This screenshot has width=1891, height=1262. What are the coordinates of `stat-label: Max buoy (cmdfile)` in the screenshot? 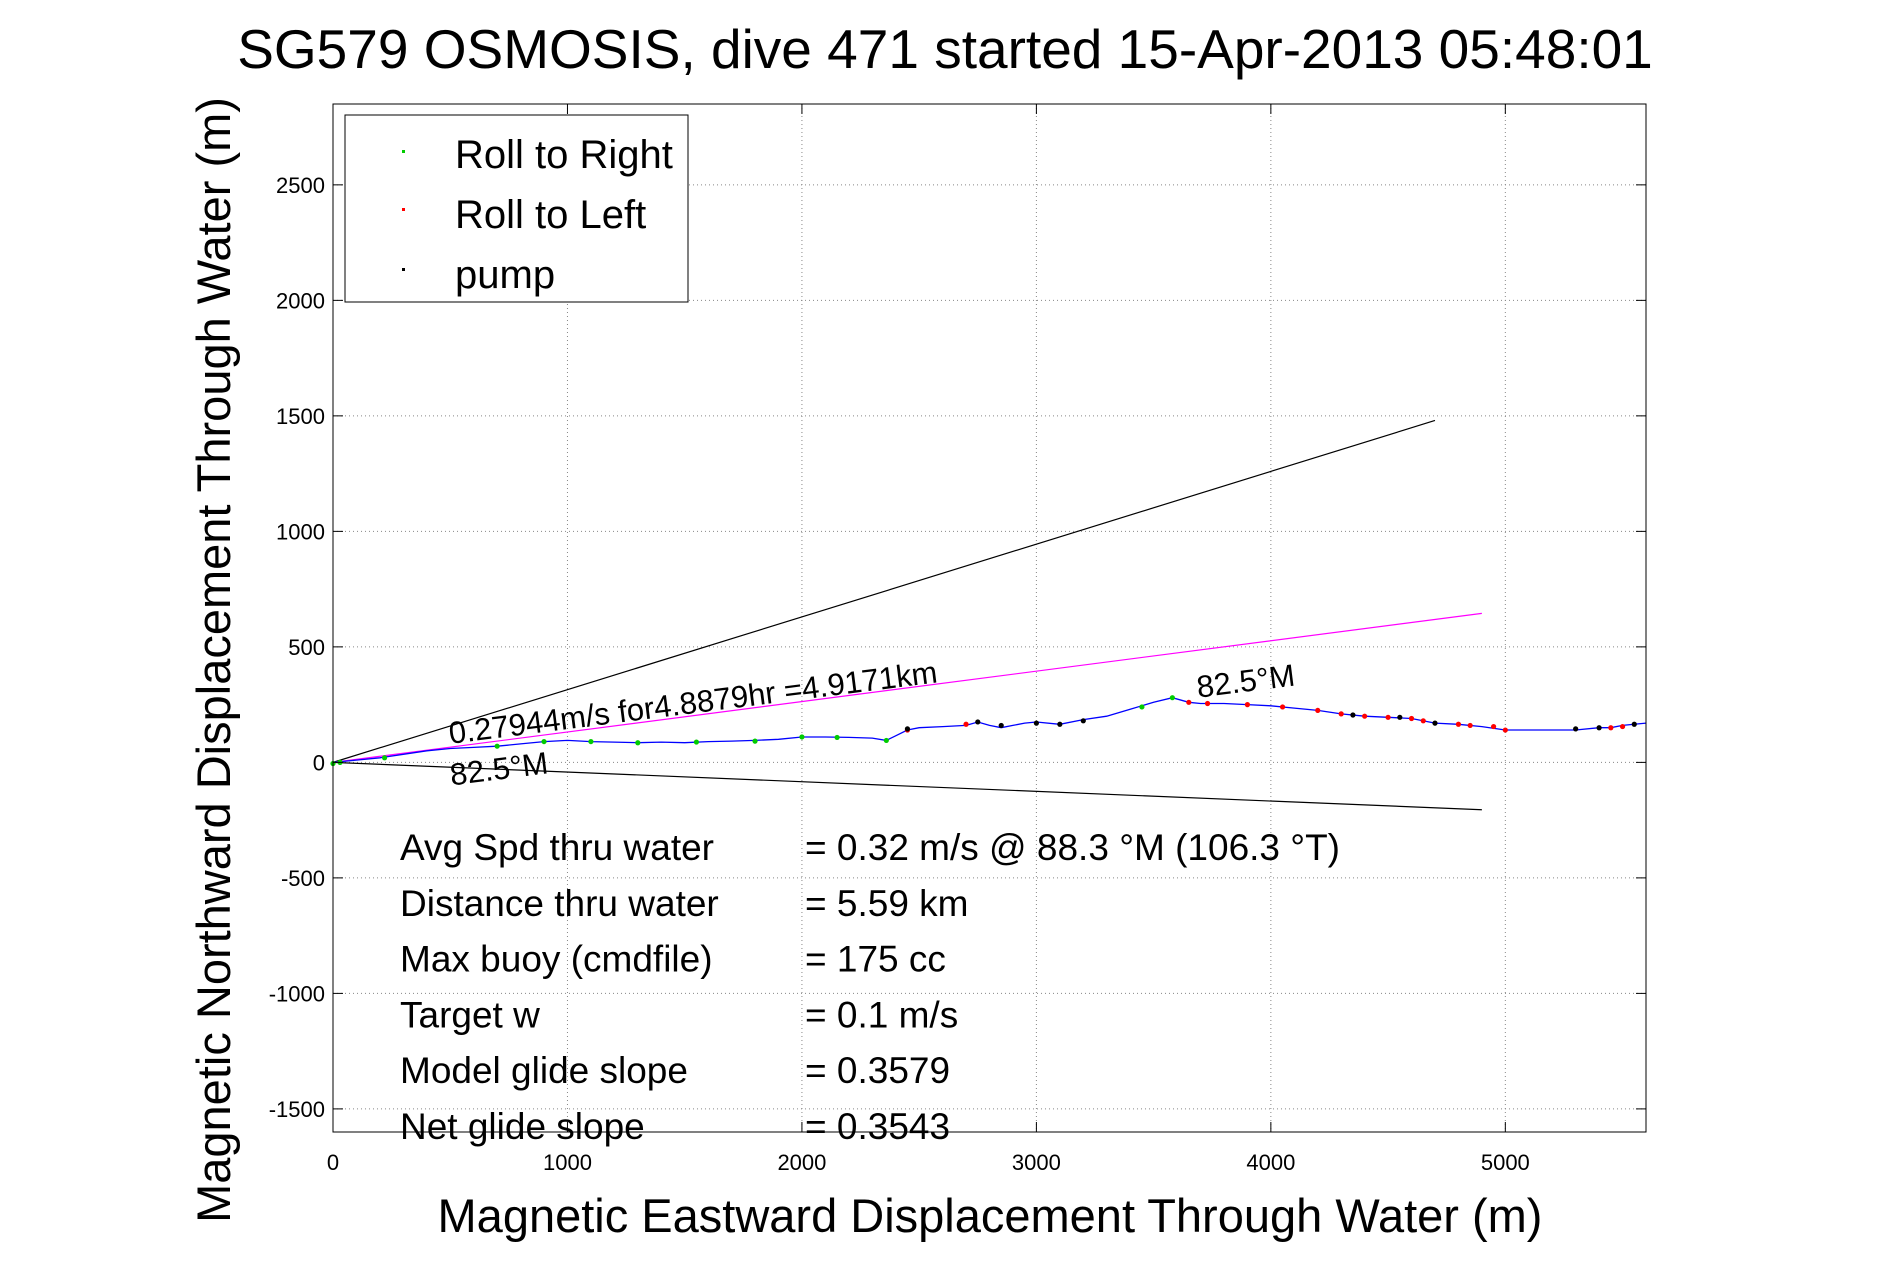 It's located at (556, 959).